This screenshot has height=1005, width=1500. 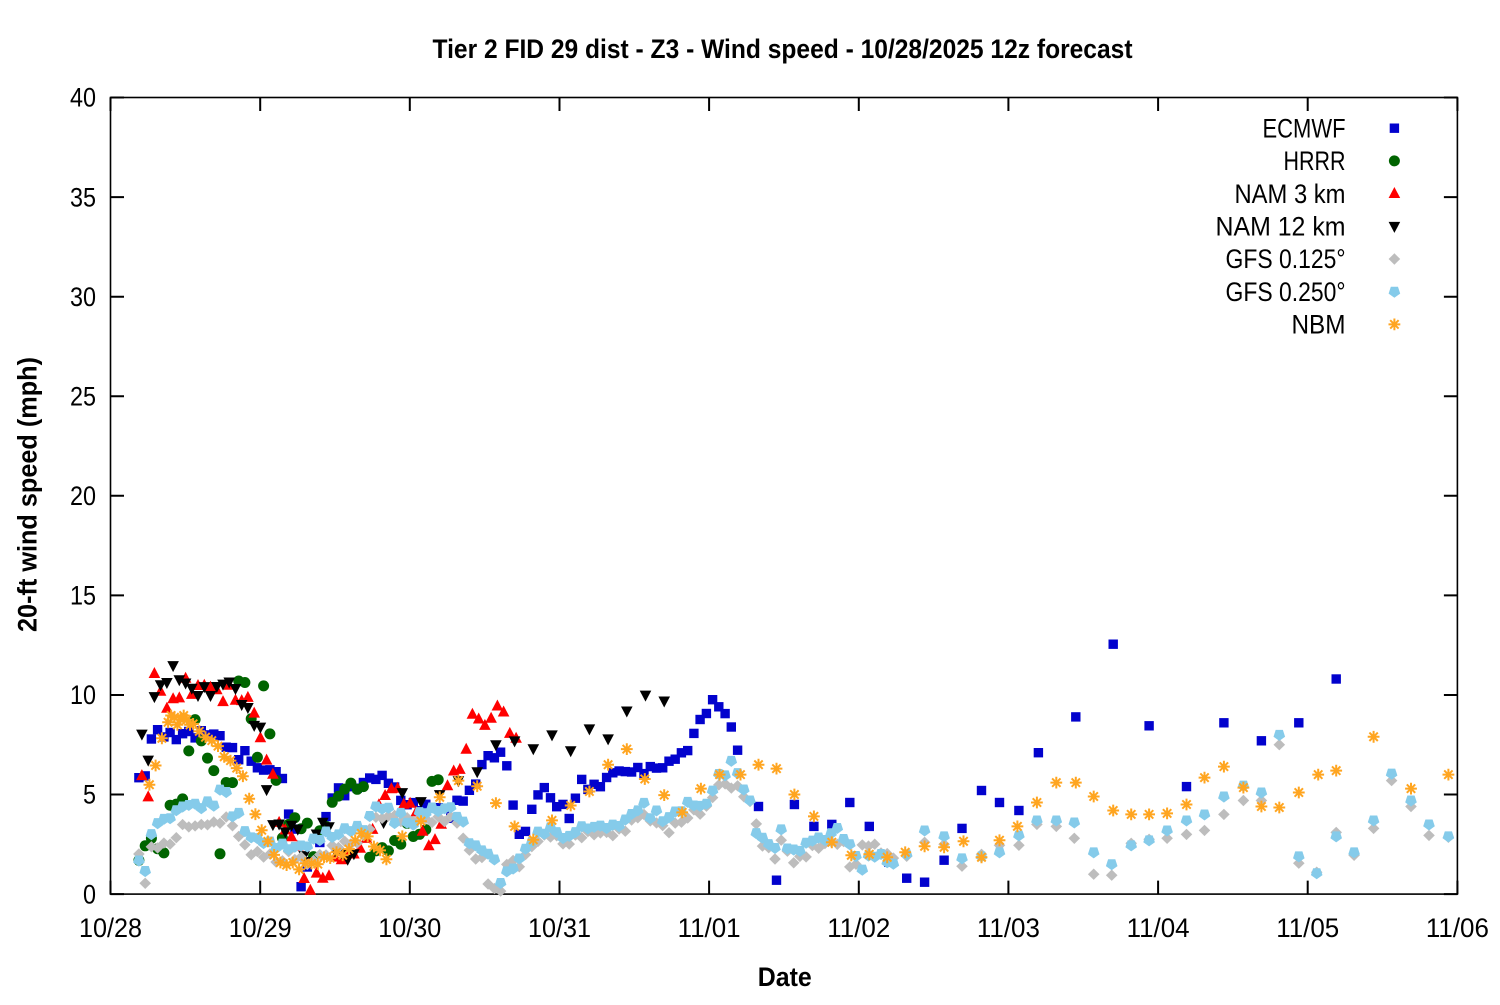 What do you see at coordinates (1319, 325) in the screenshot?
I see `svg-text: NBM` at bounding box center [1319, 325].